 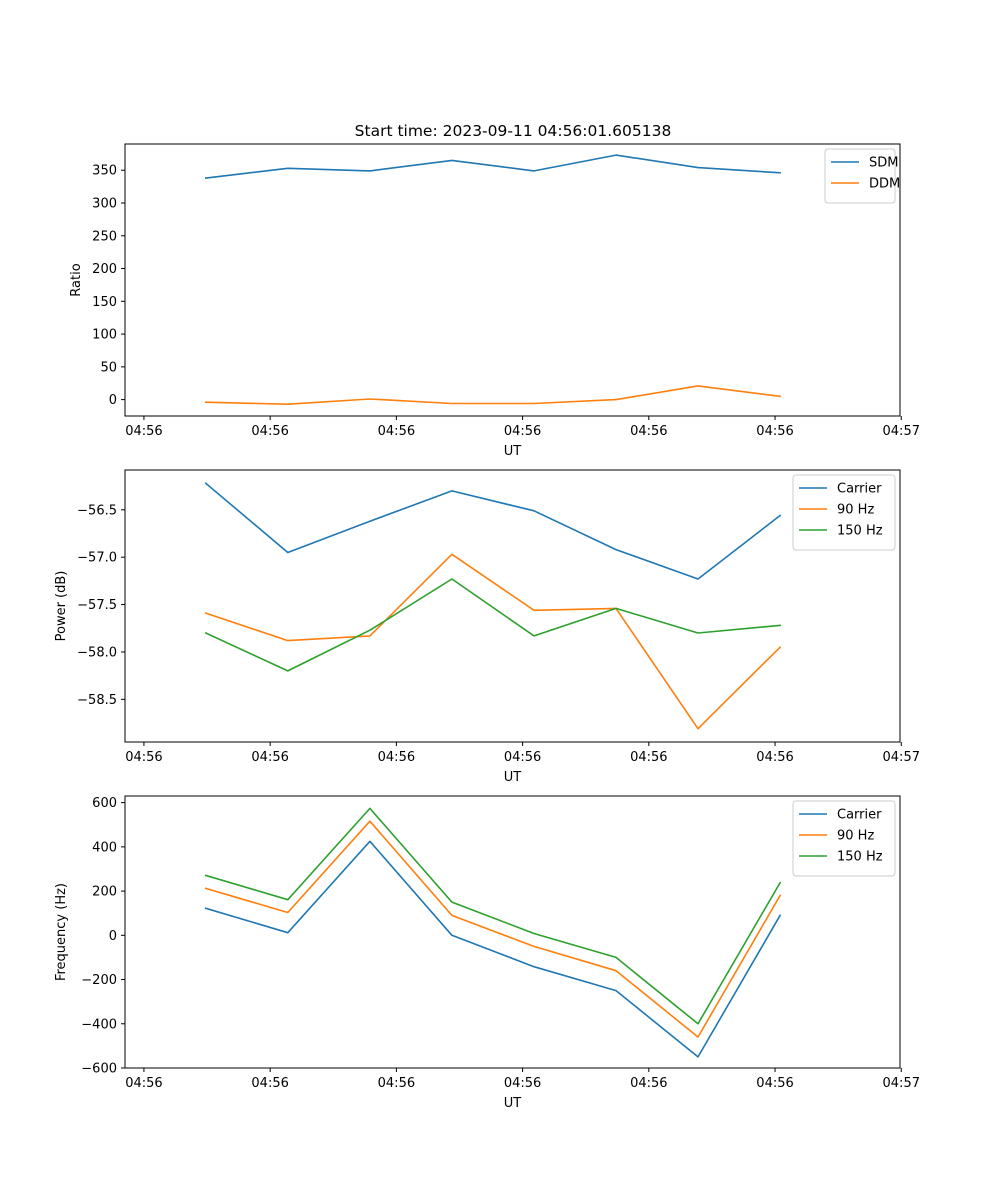 I want to click on legend: SDM DDM, so click(x=862, y=176).